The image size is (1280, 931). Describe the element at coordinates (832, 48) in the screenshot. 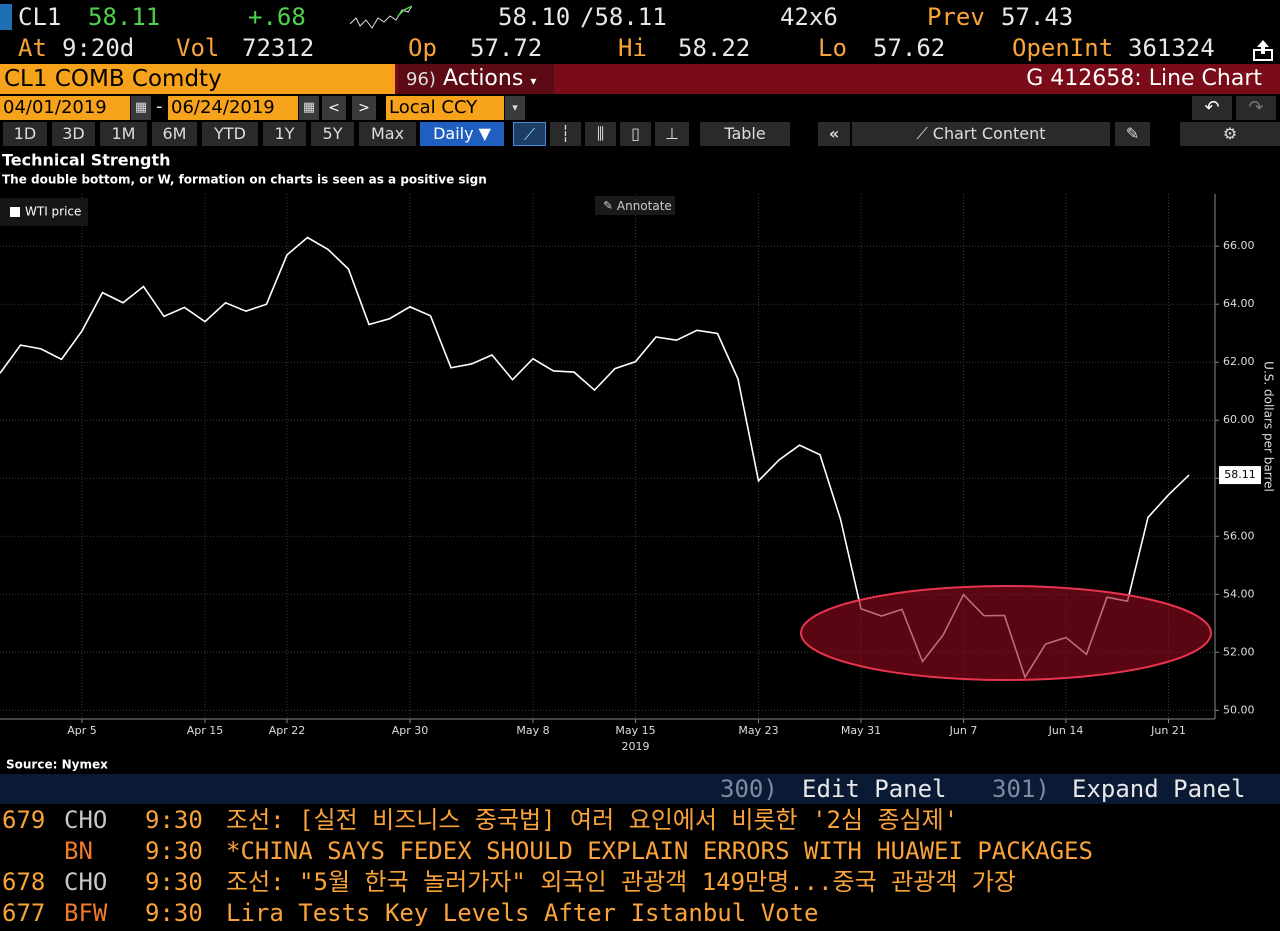

I see `low-label: Lo` at that location.